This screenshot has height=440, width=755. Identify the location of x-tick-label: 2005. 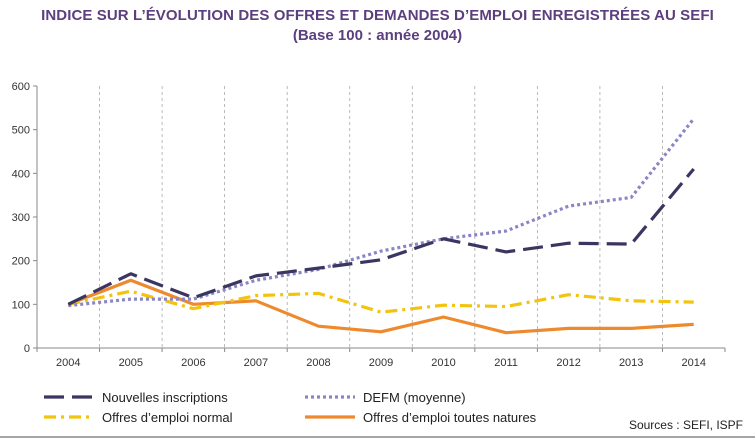
(131, 363).